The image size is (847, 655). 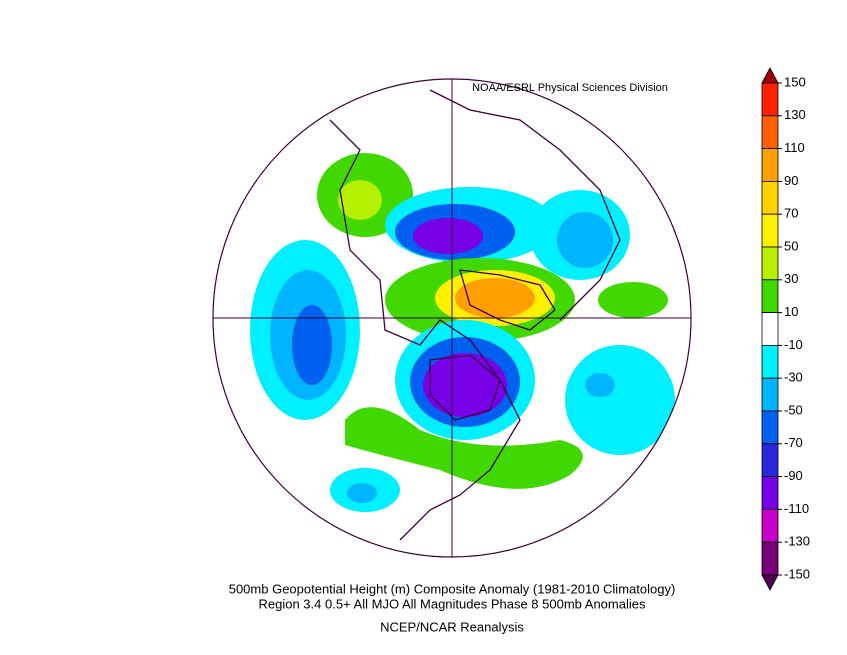 I want to click on colorbar-label: 90, so click(x=791, y=180).